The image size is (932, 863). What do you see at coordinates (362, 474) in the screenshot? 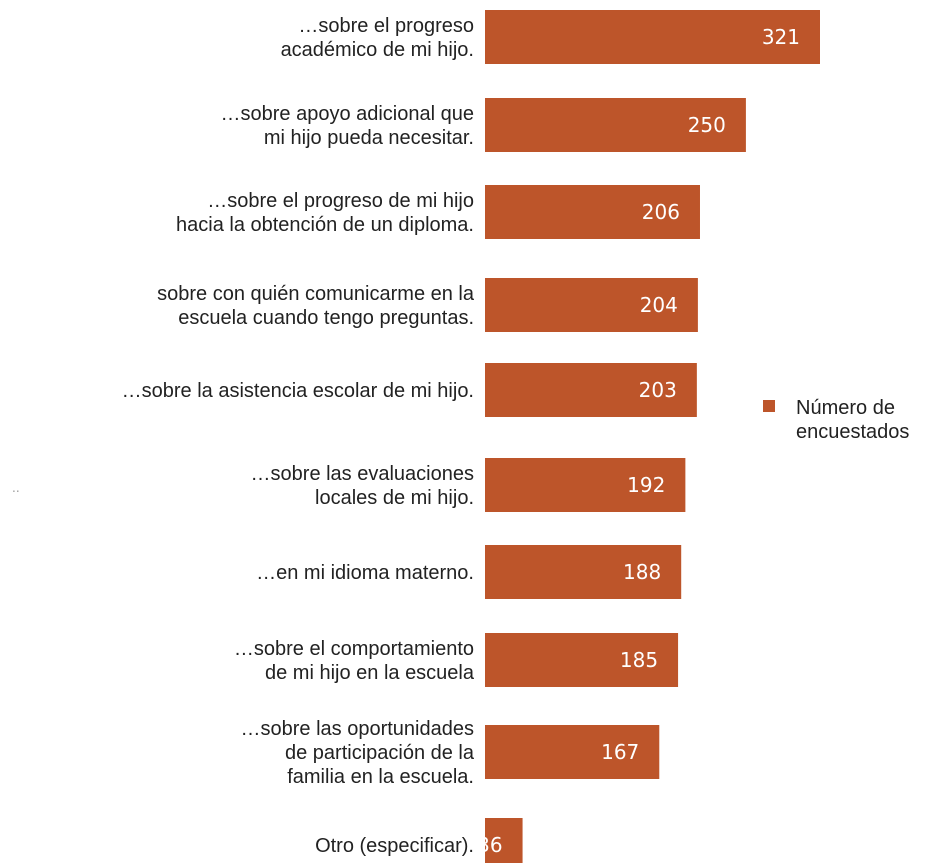
I see `category-label: …sobre las evaluaciones` at bounding box center [362, 474].